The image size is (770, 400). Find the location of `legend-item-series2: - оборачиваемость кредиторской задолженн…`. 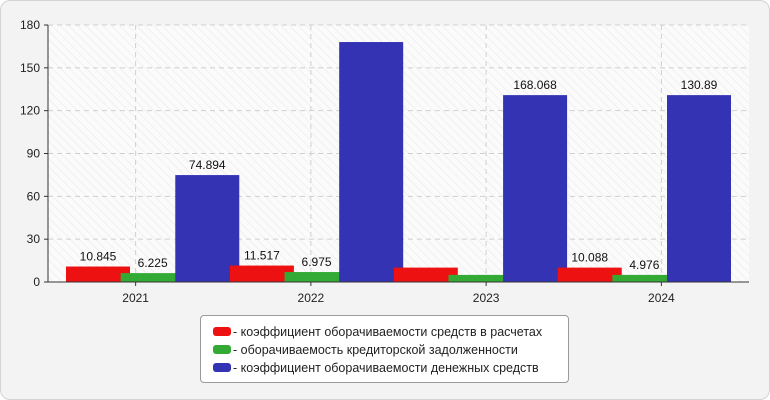

legend-item-series2: - оборачиваемость кредиторской задолженн… is located at coordinates (384, 350).